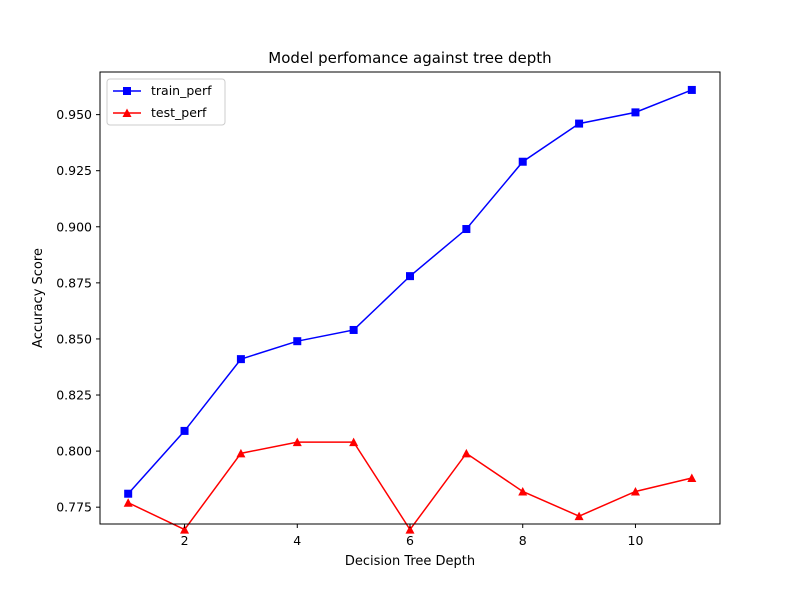  I want to click on legend-label-train-perf: train_perf, so click(181, 90).